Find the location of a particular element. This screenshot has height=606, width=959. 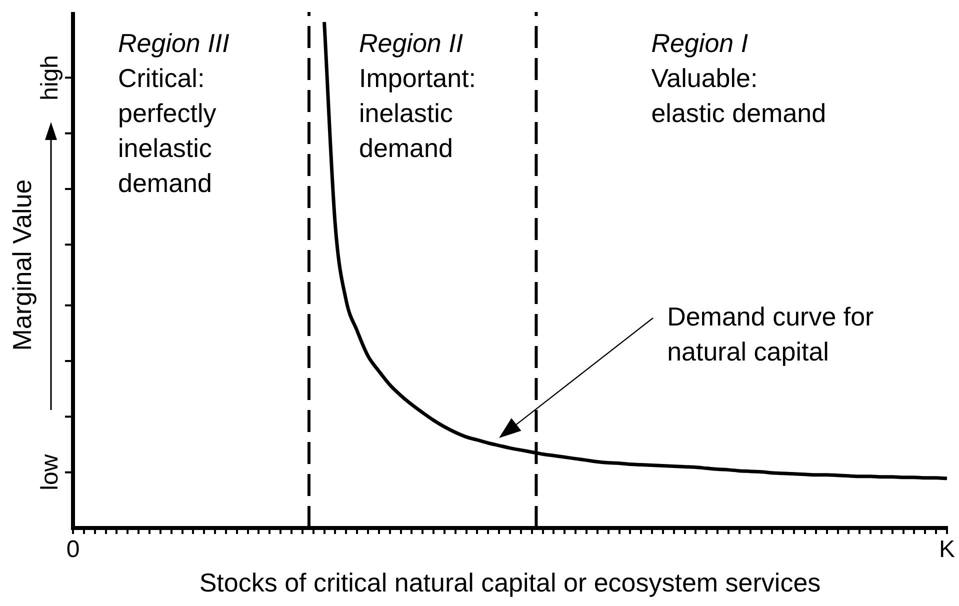

annotation: Region II Important: inelastic demand is located at coordinates (417, 95).